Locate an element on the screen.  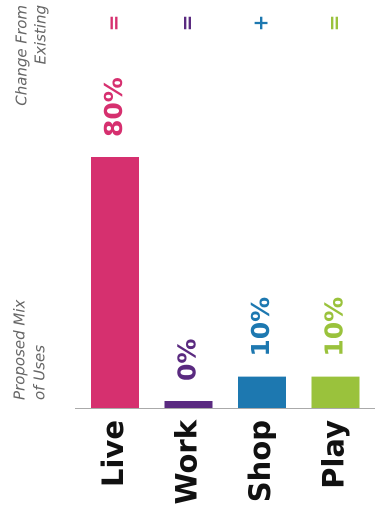
category-label: Live is located at coordinates (113, 453).